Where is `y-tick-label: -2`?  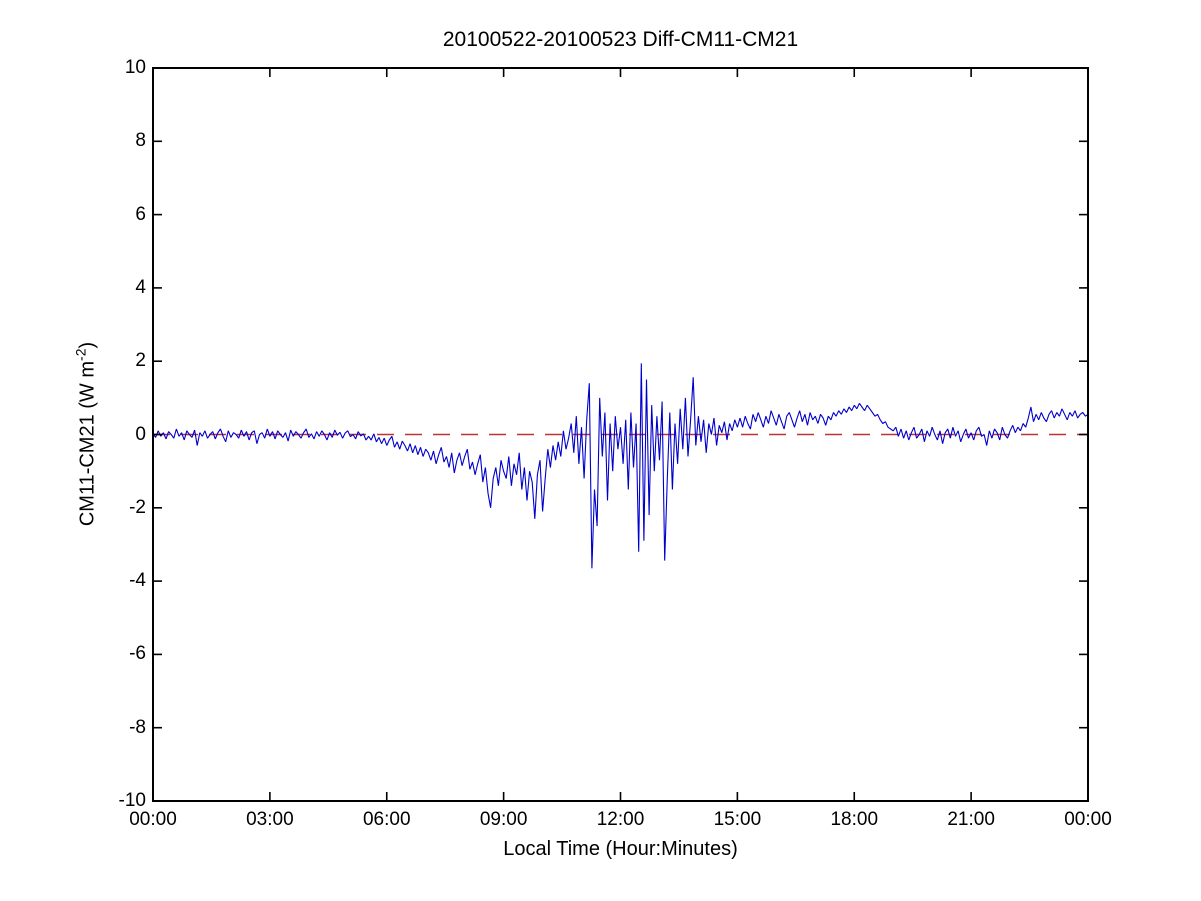
y-tick-label: -2 is located at coordinates (137, 507).